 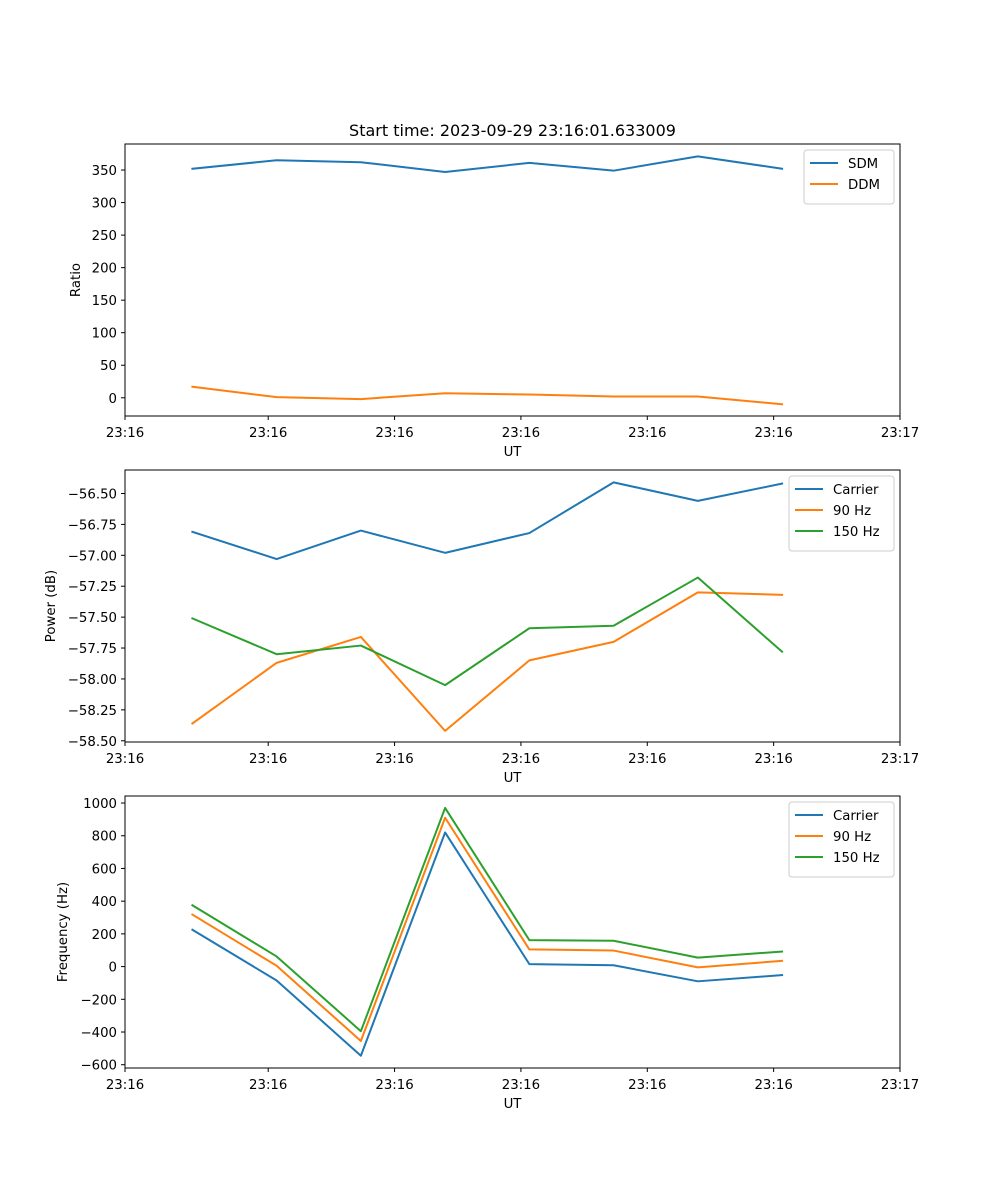 I want to click on legend: SDM DDM, so click(x=849, y=177).